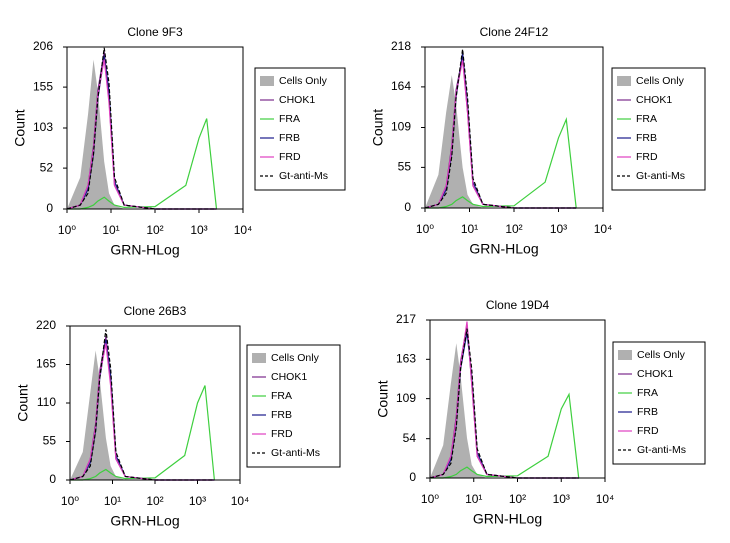 The image size is (730, 543). I want to click on panel-title: Clone 19D4, so click(518, 305).